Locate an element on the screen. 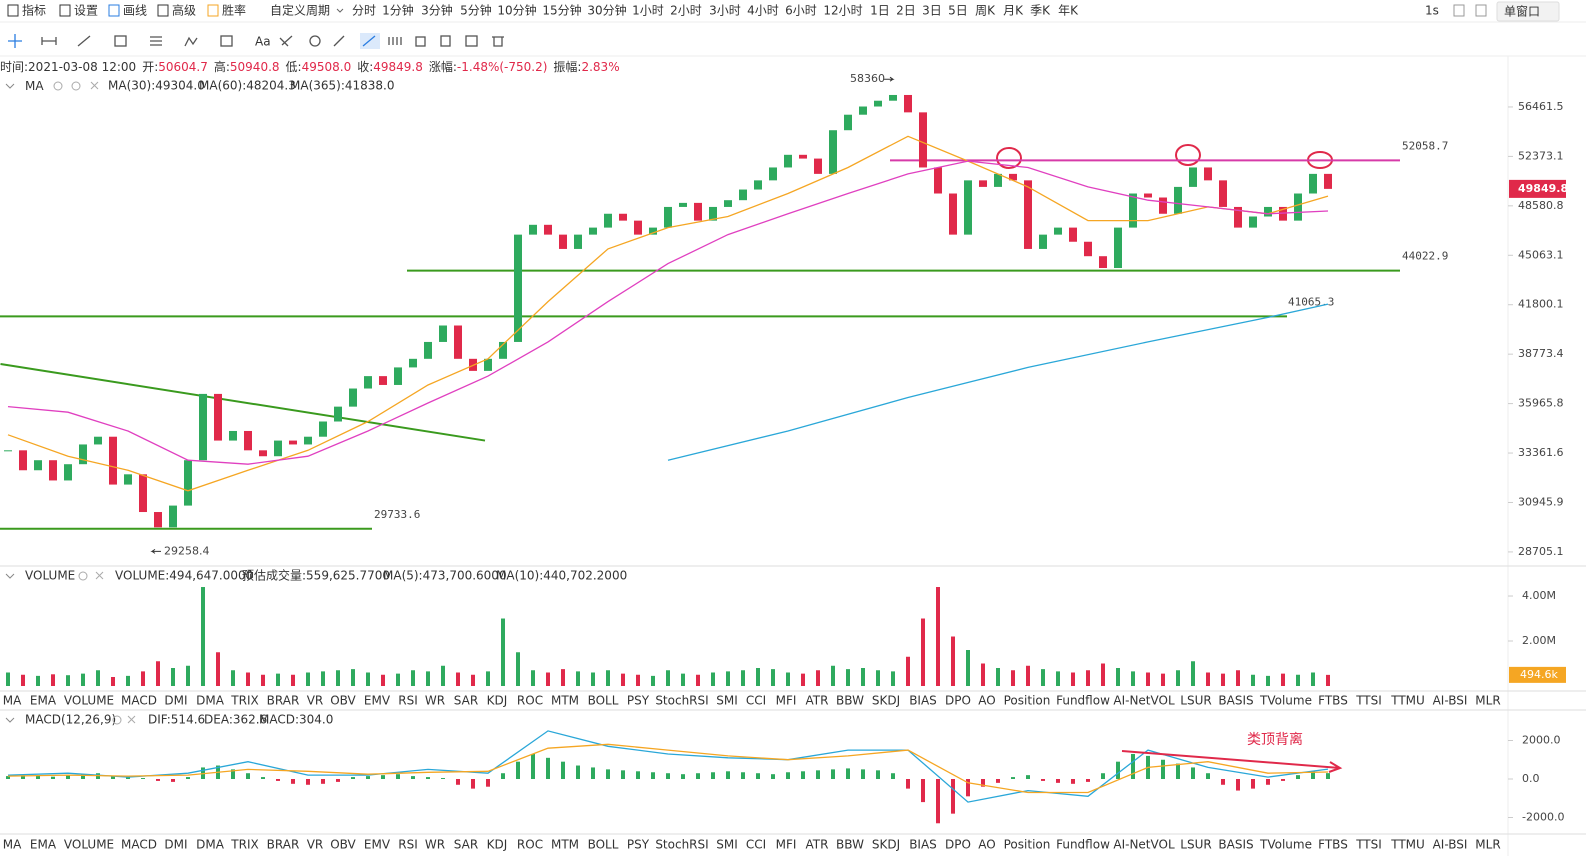 This screenshot has height=864, width=1586. indicator-tab: AO is located at coordinates (986, 701).